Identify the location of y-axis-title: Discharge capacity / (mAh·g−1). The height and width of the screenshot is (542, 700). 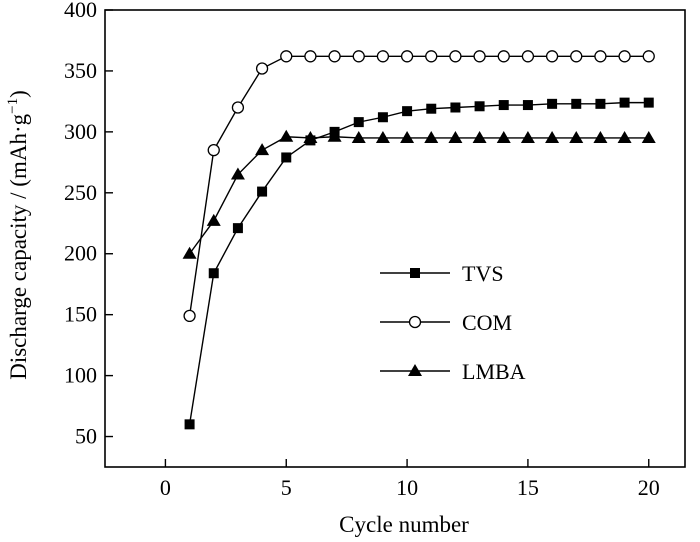
(18, 235).